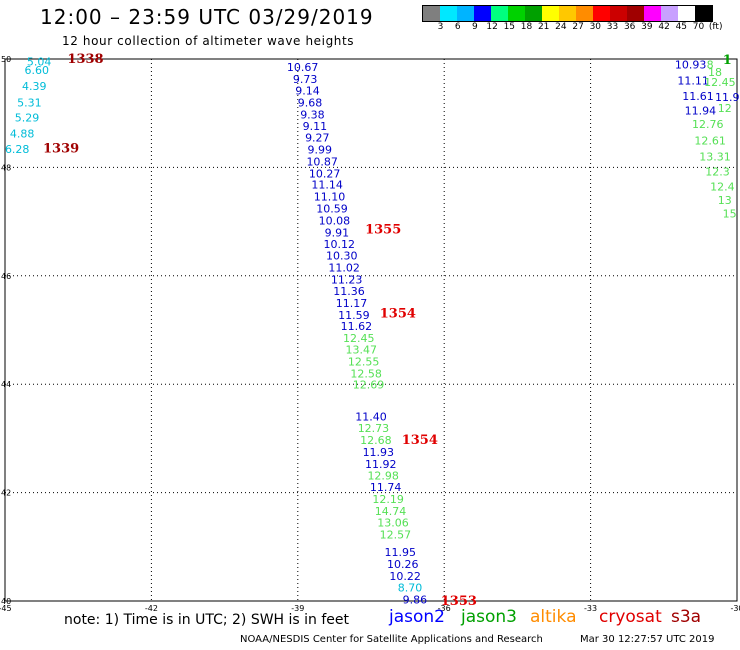  Describe the element at coordinates (440, 27) in the screenshot. I see `color-scale-tick: 3` at that location.